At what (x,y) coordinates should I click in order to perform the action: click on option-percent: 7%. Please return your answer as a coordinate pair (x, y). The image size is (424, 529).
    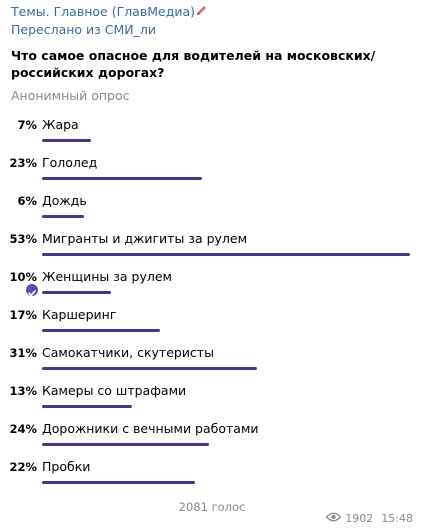
    Looking at the image, I should click on (27, 125).